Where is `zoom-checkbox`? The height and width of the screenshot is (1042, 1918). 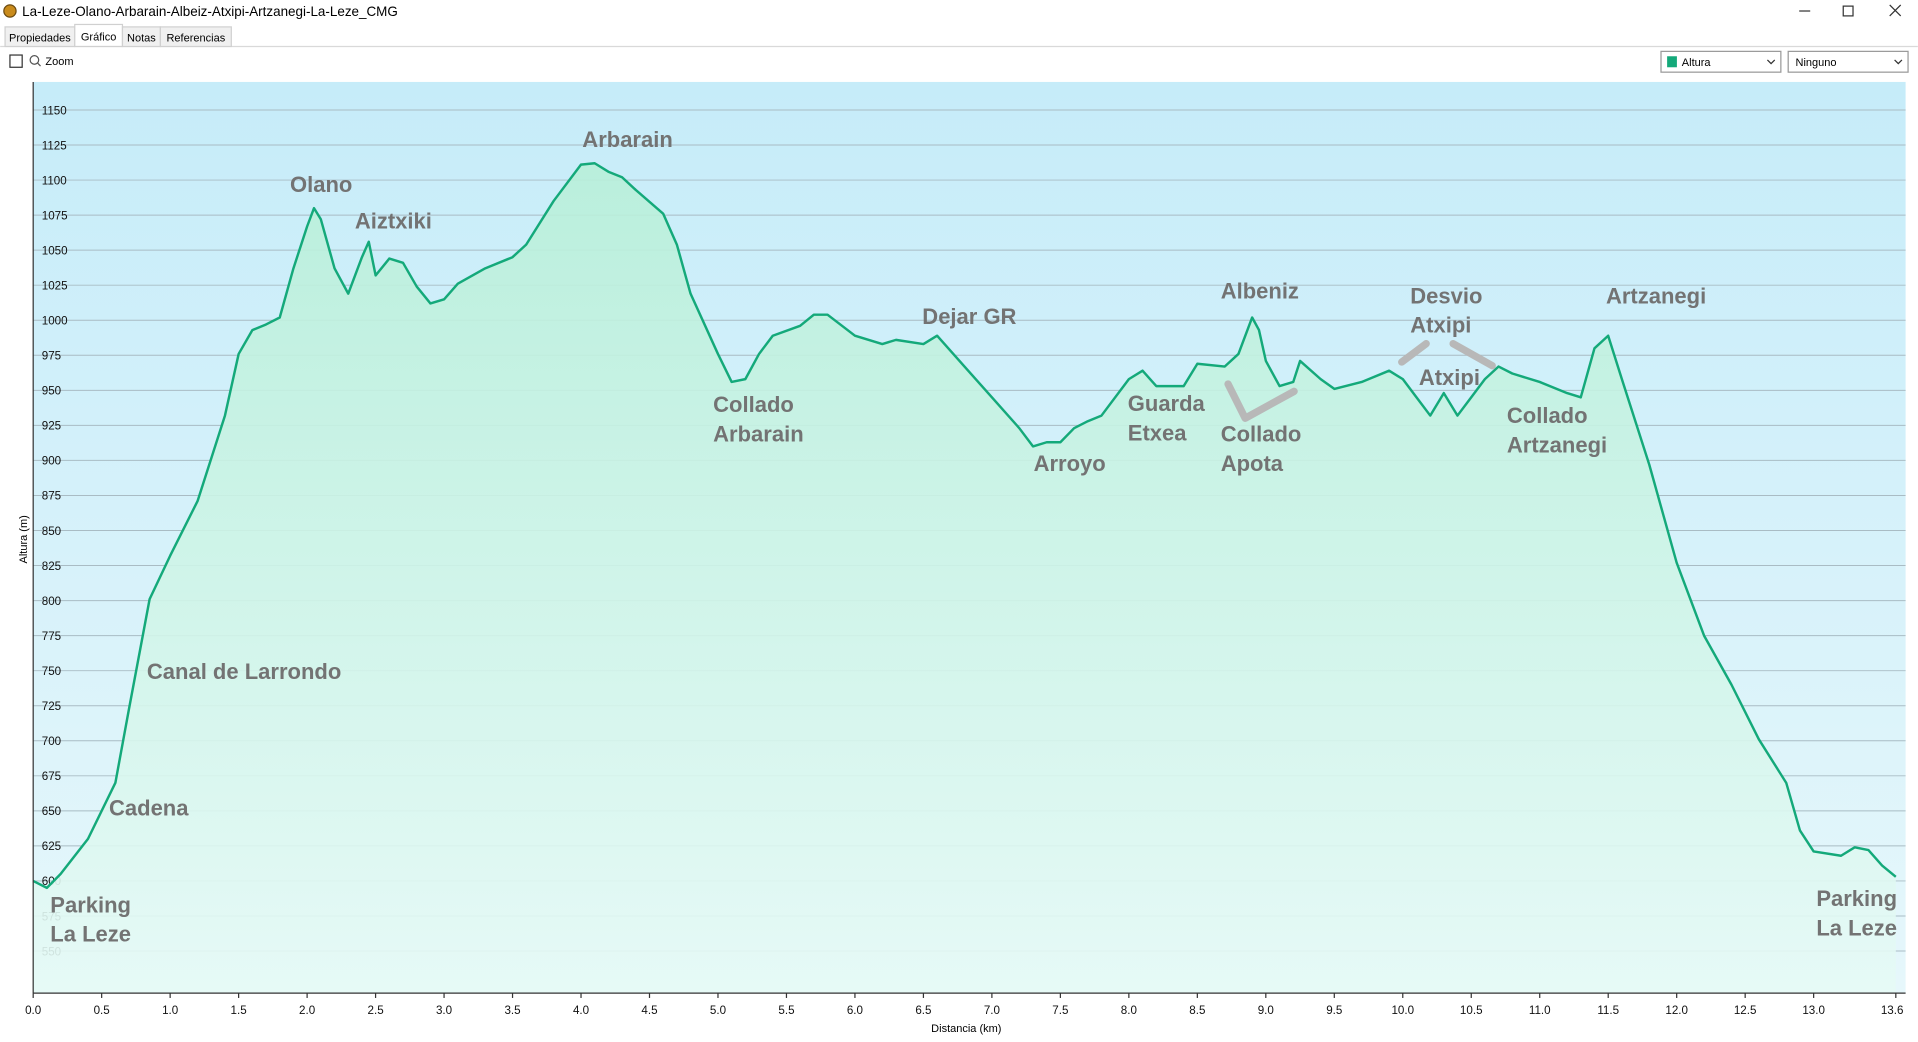 zoom-checkbox is located at coordinates (16, 61).